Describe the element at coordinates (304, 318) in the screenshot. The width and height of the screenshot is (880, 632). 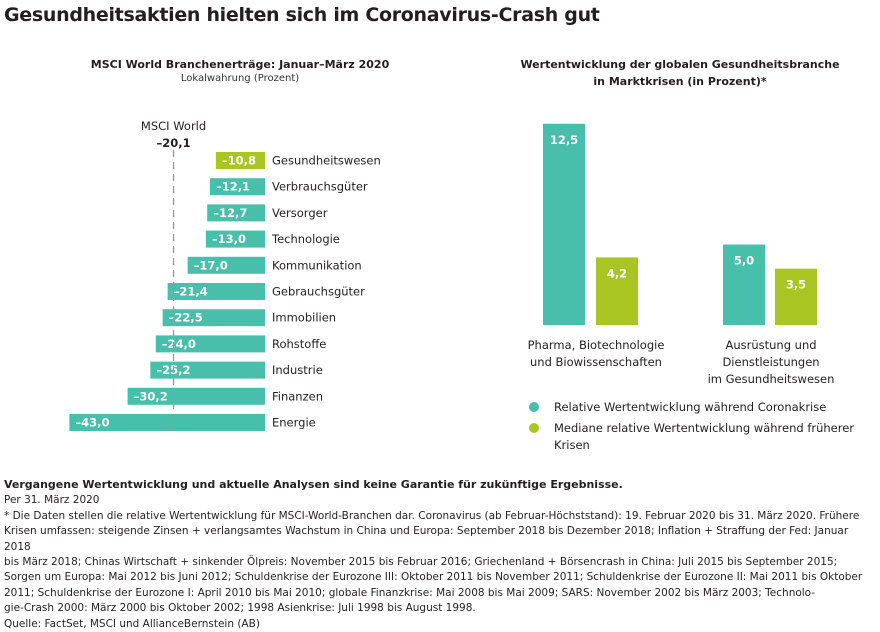
I see `category-label: Immobilien` at that location.